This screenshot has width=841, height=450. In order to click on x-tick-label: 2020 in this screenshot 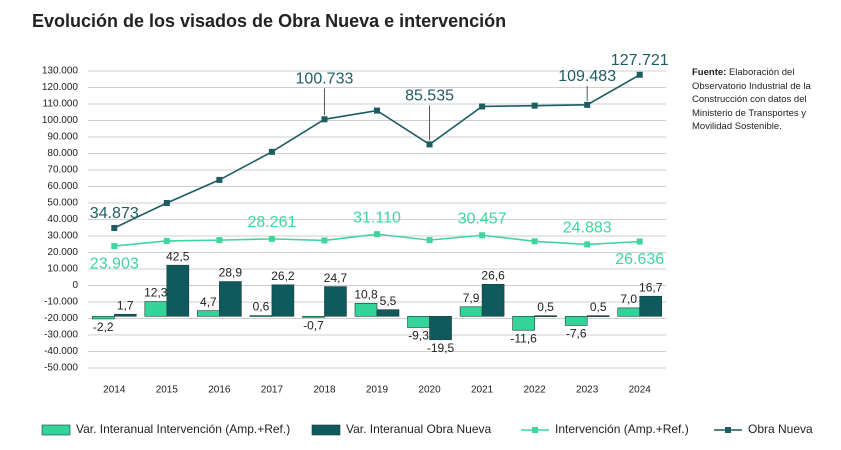, I will do `click(429, 390)`.